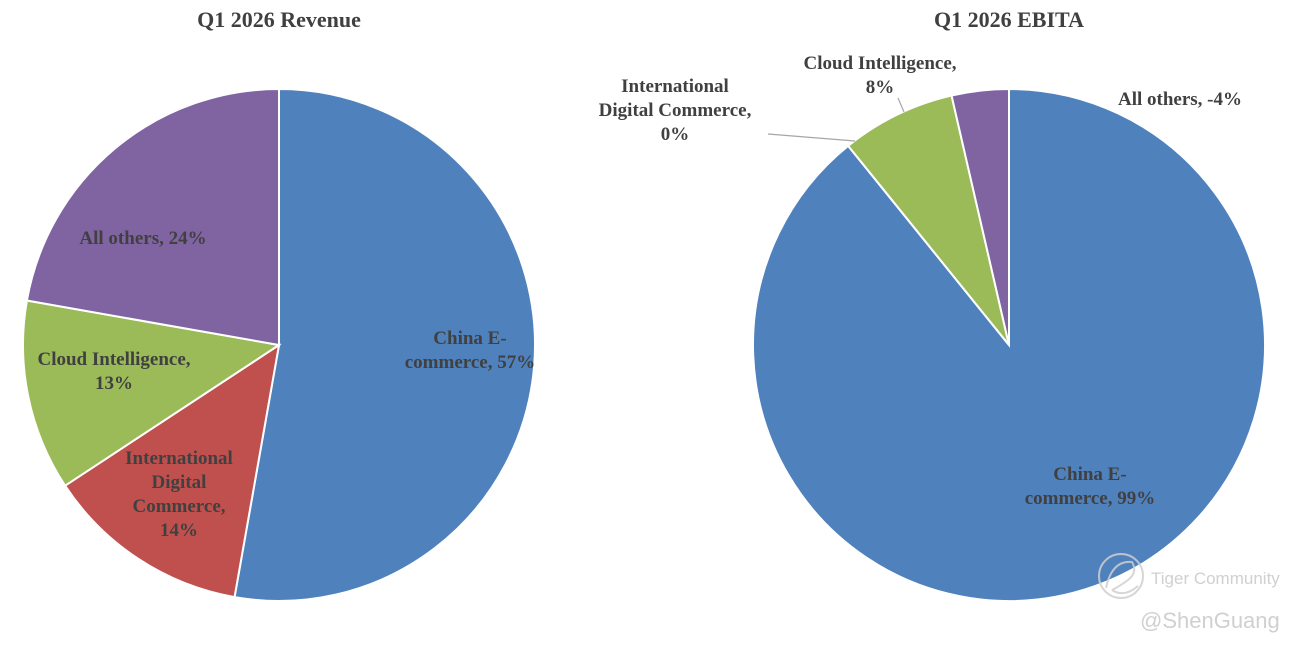 Image resolution: width=1311 pixels, height=650 pixels. What do you see at coordinates (113, 371) in the screenshot?
I see `data-label-cloud-intelligence: Cloud Intelligence, 13%` at bounding box center [113, 371].